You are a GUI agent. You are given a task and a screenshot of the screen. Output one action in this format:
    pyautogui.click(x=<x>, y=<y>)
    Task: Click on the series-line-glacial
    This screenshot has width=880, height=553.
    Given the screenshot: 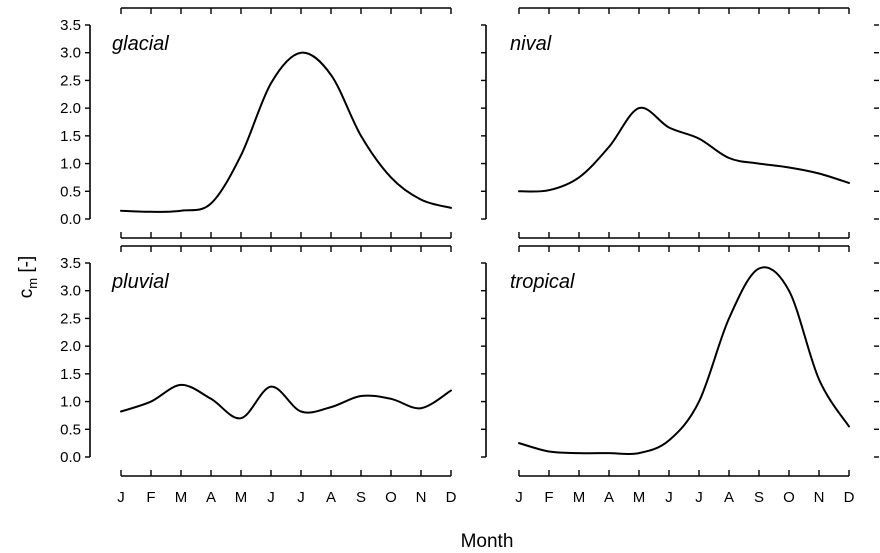 What is the action you would take?
    pyautogui.click(x=286, y=132)
    